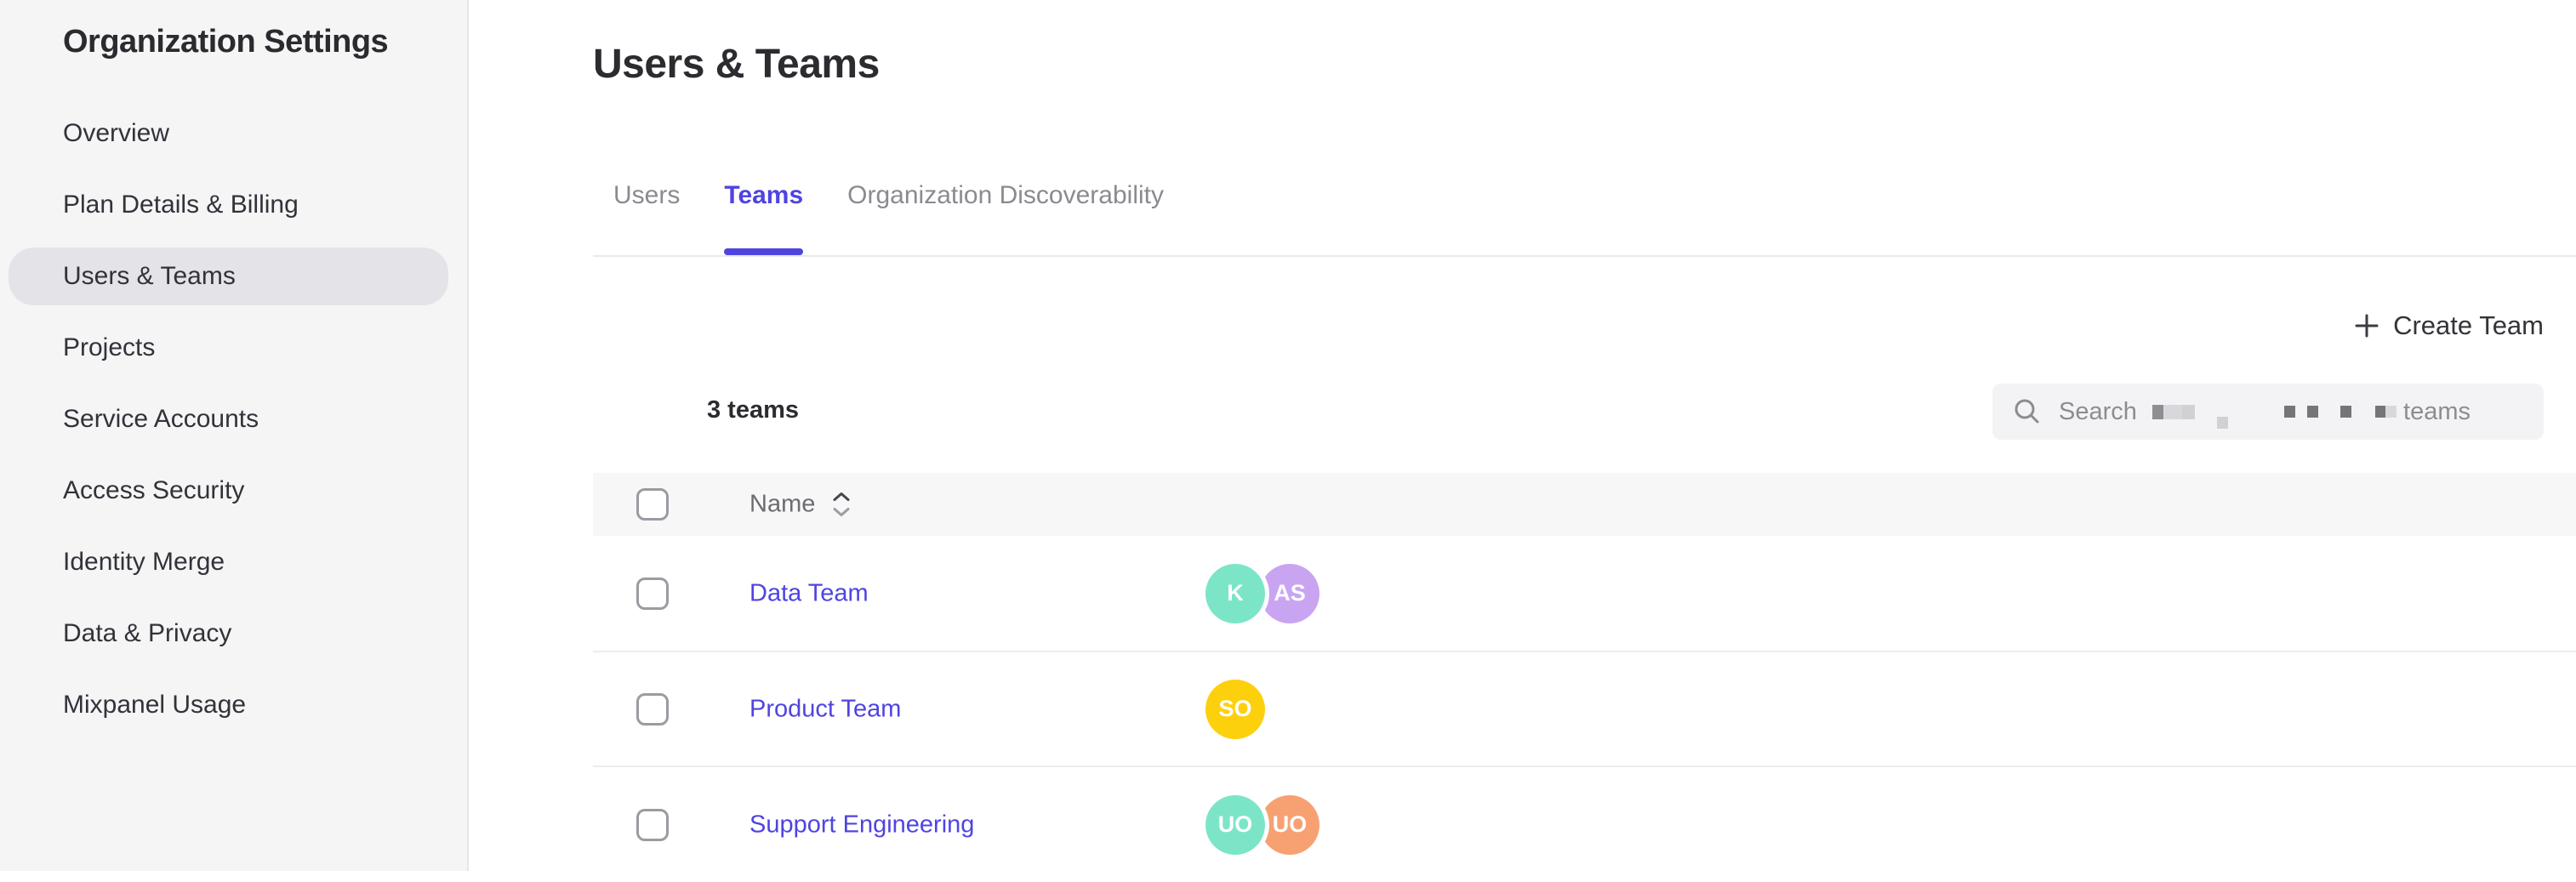 The image size is (2576, 882). I want to click on sidebar-item-label: Data & Privacy, so click(147, 633).